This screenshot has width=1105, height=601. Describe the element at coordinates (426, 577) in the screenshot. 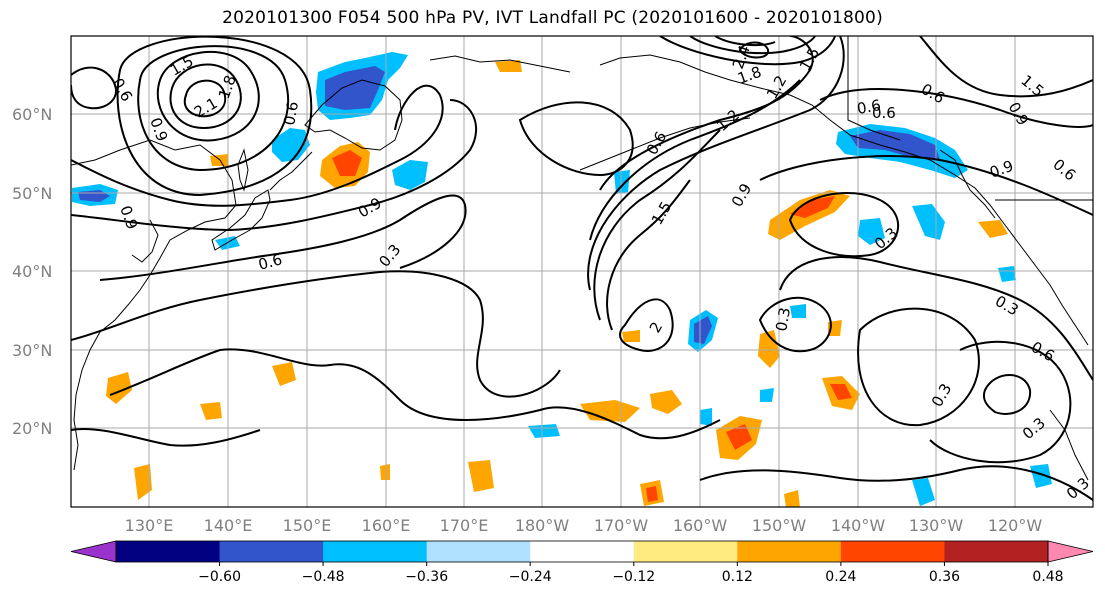

I see `colorbar-tick-label: −0.36` at that location.